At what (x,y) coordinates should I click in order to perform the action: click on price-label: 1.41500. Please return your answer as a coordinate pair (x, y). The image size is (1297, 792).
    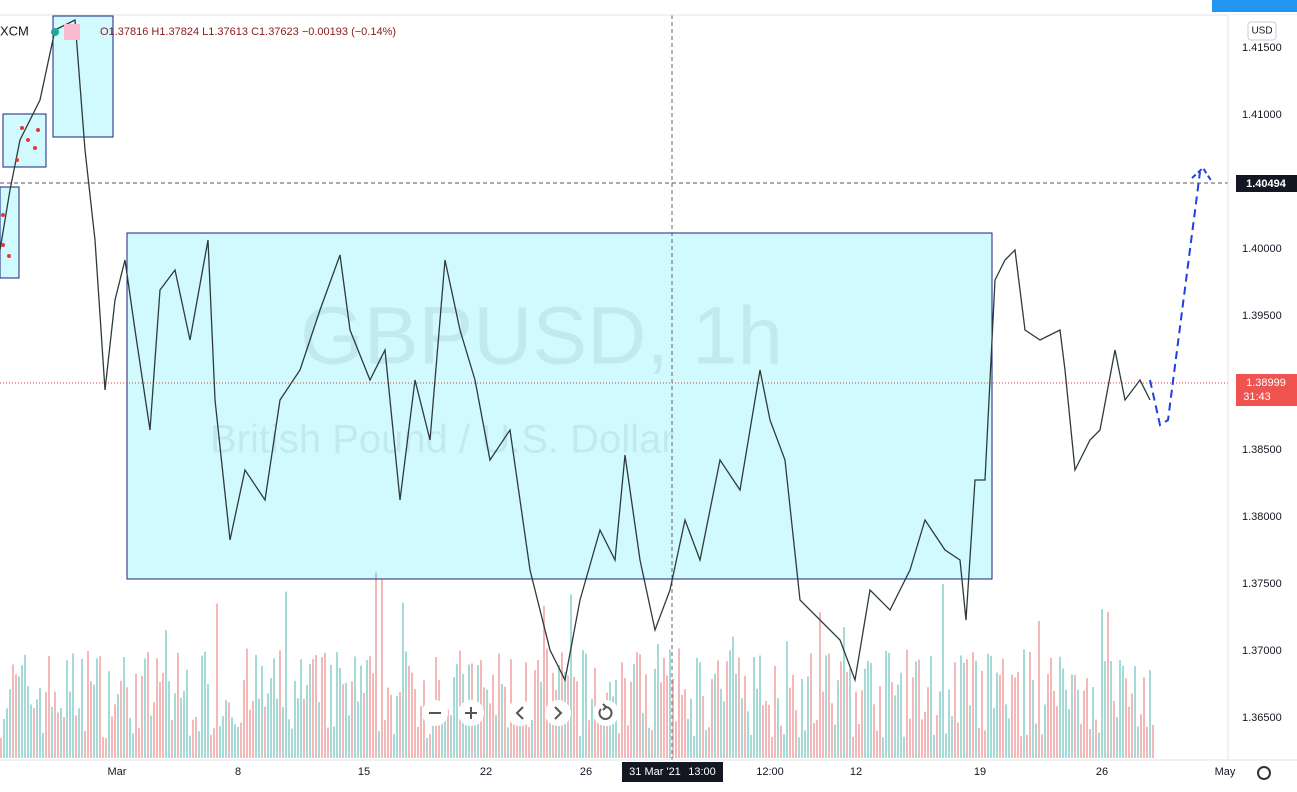
    Looking at the image, I should click on (1262, 48).